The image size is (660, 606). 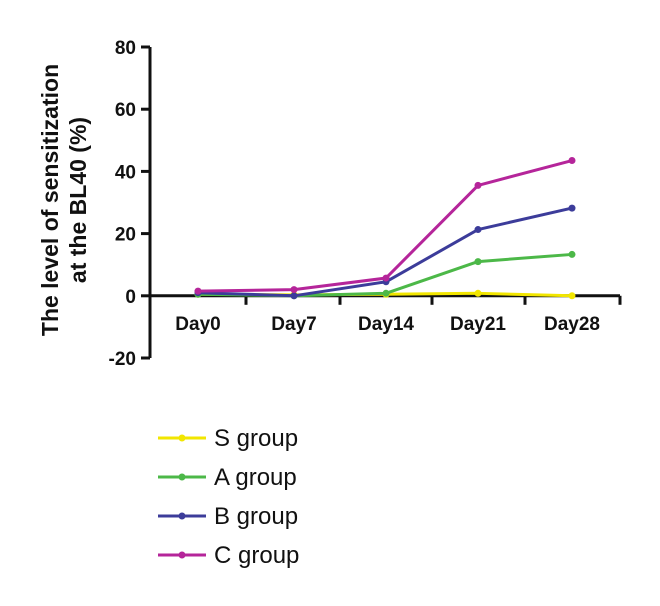 I want to click on x-tick-label: Day14, so click(x=386, y=324).